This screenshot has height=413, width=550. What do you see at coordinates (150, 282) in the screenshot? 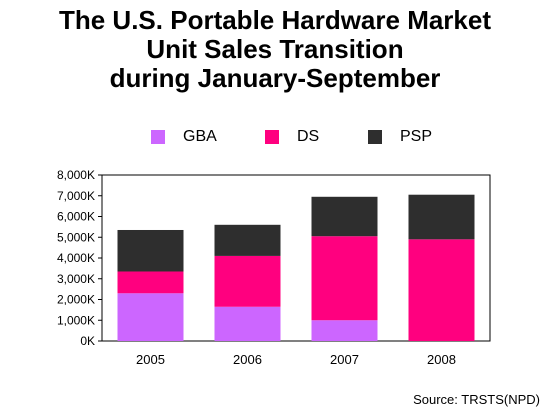
I see `bar-ds-2005` at bounding box center [150, 282].